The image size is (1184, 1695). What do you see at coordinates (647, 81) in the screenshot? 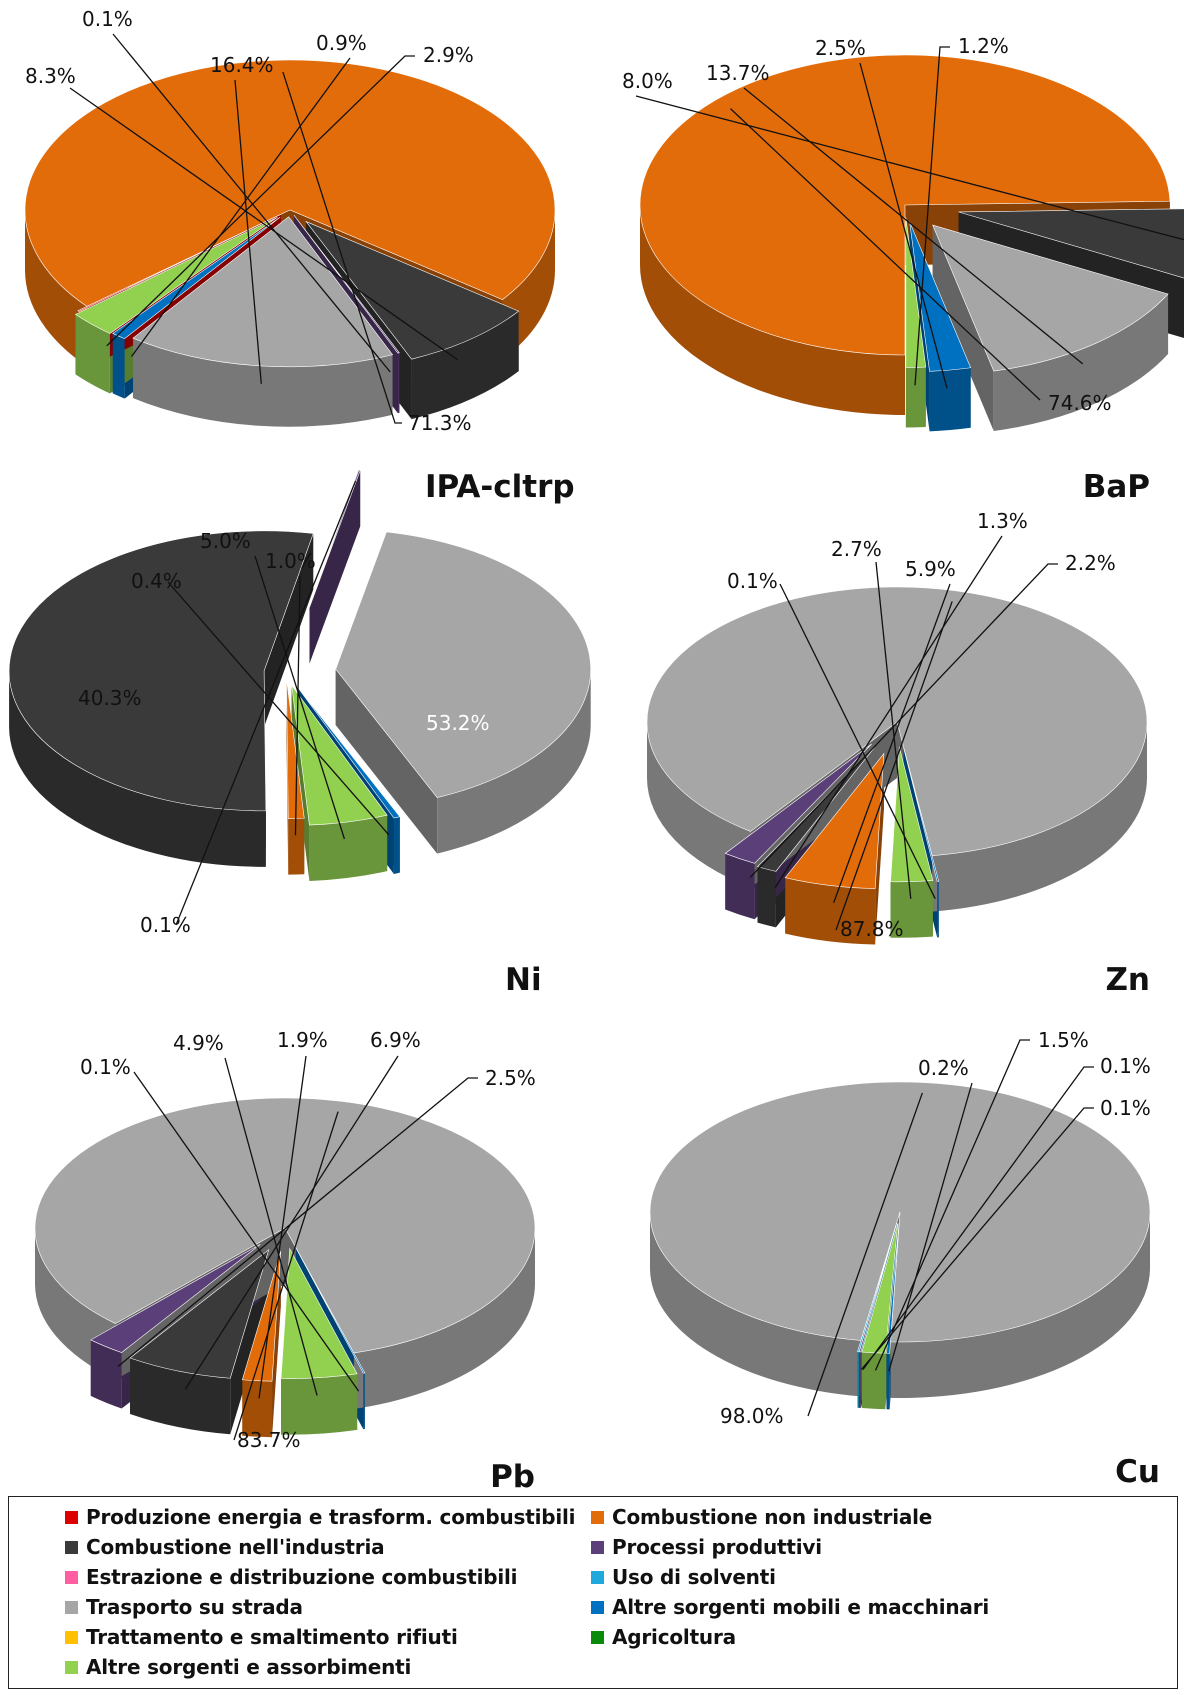
I see `slice-label-combustione_ind: 8.0%` at bounding box center [647, 81].